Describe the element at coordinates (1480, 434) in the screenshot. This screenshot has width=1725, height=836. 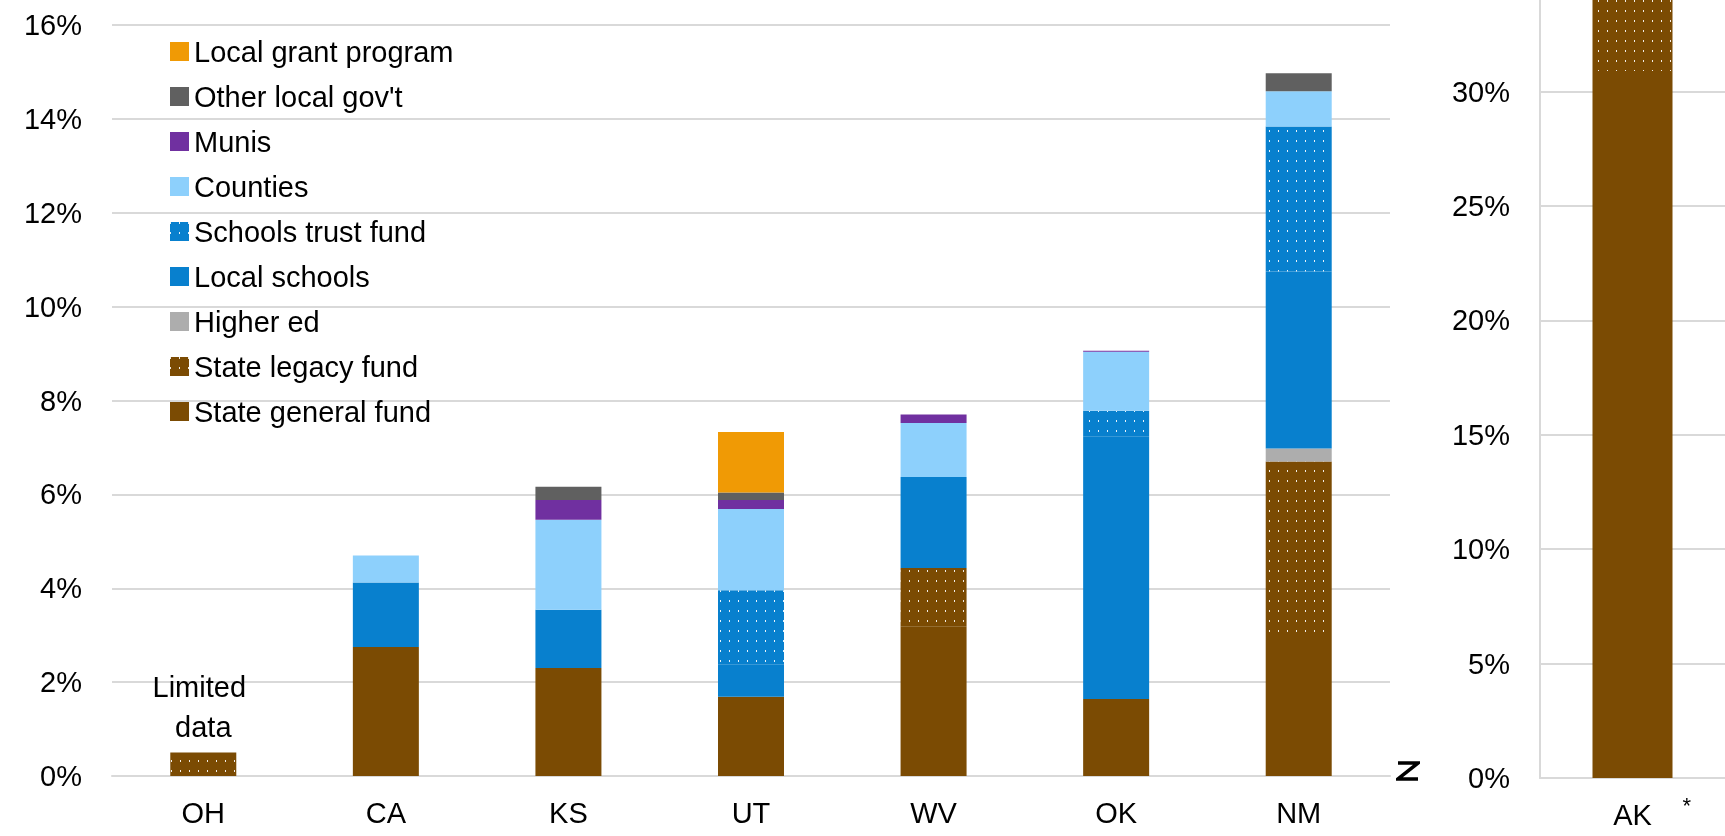
I see `y-tick-label: 15%` at that location.